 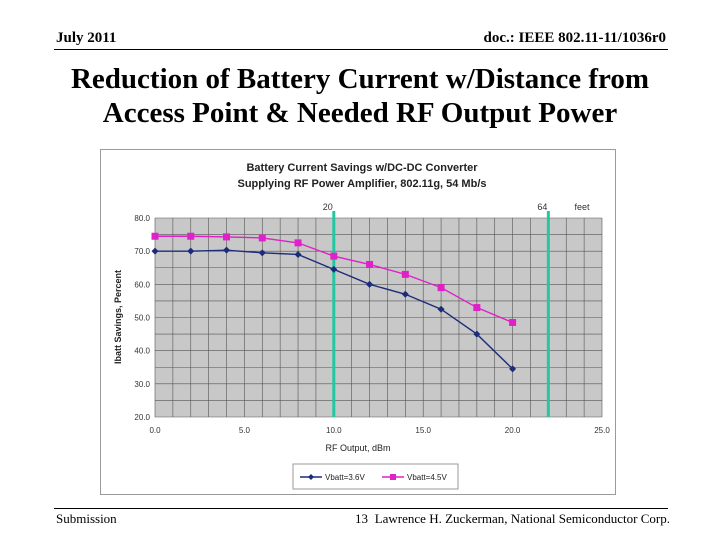 I want to click on data-series, so click(x=334, y=302).